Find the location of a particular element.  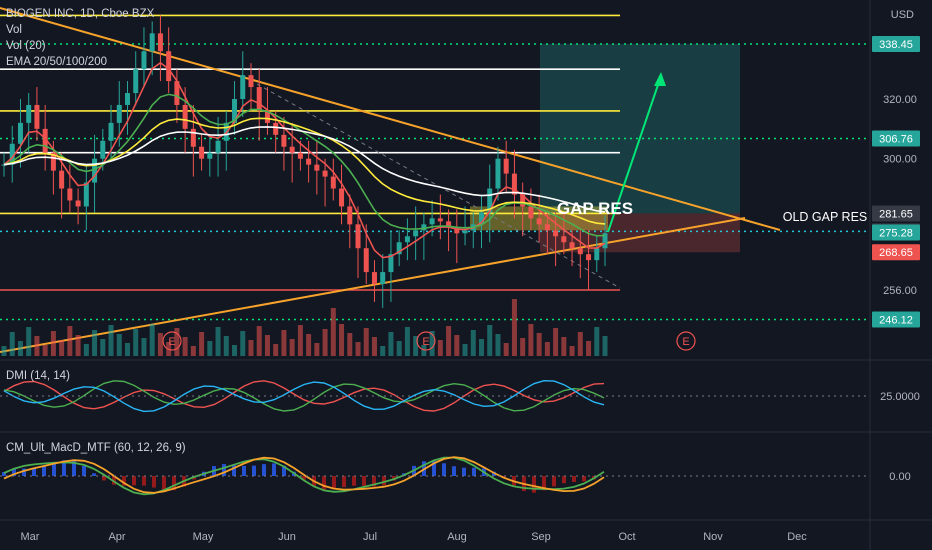

dmi-label: DMI (14, 14) is located at coordinates (38, 376).